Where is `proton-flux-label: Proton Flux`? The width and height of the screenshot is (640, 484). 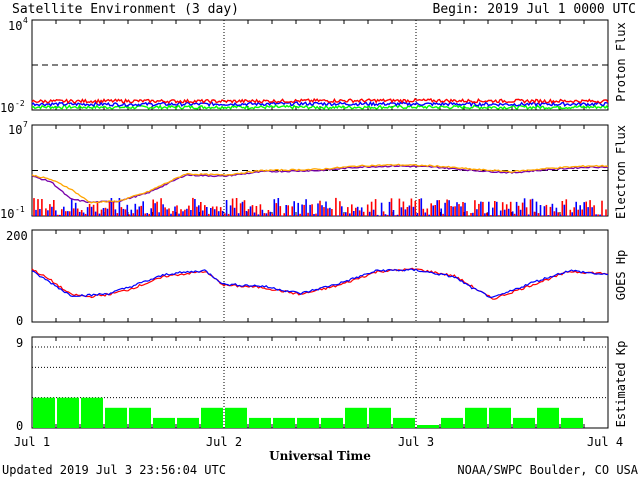
proton-flux-label: Proton Flux is located at coordinates (621, 61).